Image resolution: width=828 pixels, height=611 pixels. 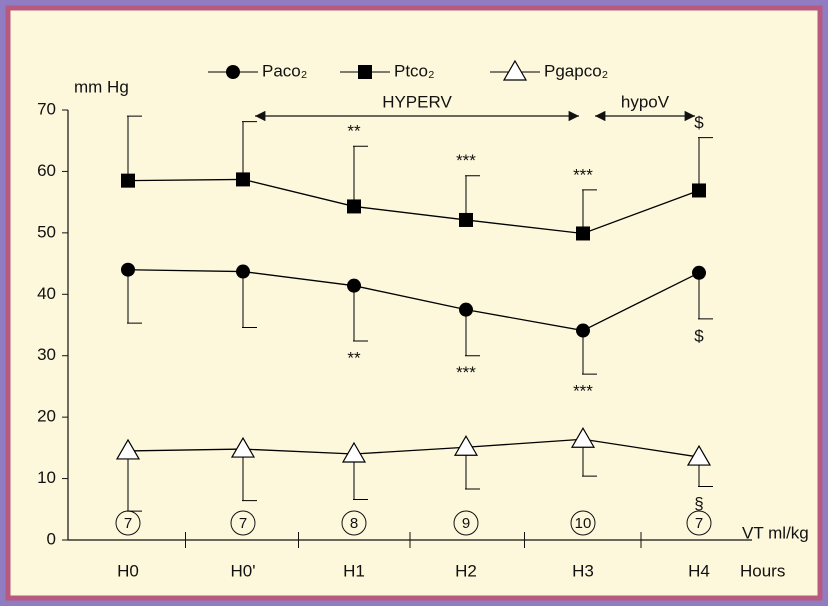 What do you see at coordinates (645, 101) in the screenshot?
I see `phase-label: hypoV` at bounding box center [645, 101].